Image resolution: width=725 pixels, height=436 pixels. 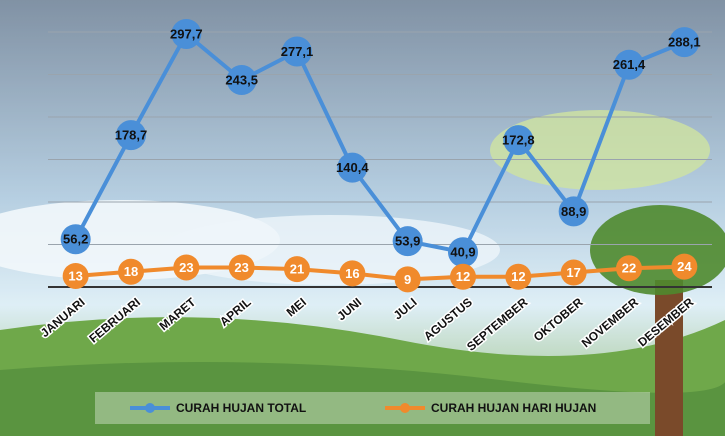 I want to click on legend-label: CURAH HUJAN TOTAL, so click(x=241, y=408).